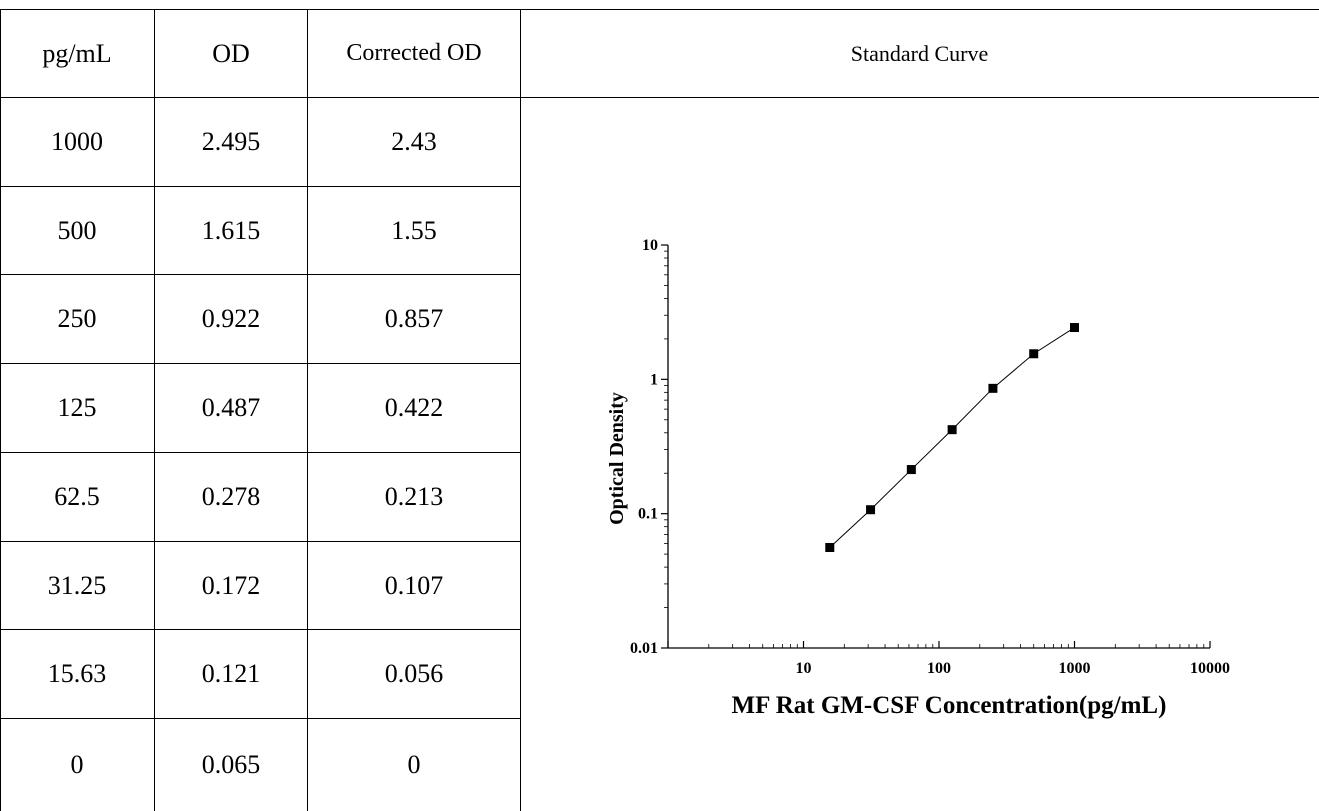 The image size is (1319, 811). Describe the element at coordinates (414, 764) in the screenshot. I see `cell-corrected-od: 0` at that location.